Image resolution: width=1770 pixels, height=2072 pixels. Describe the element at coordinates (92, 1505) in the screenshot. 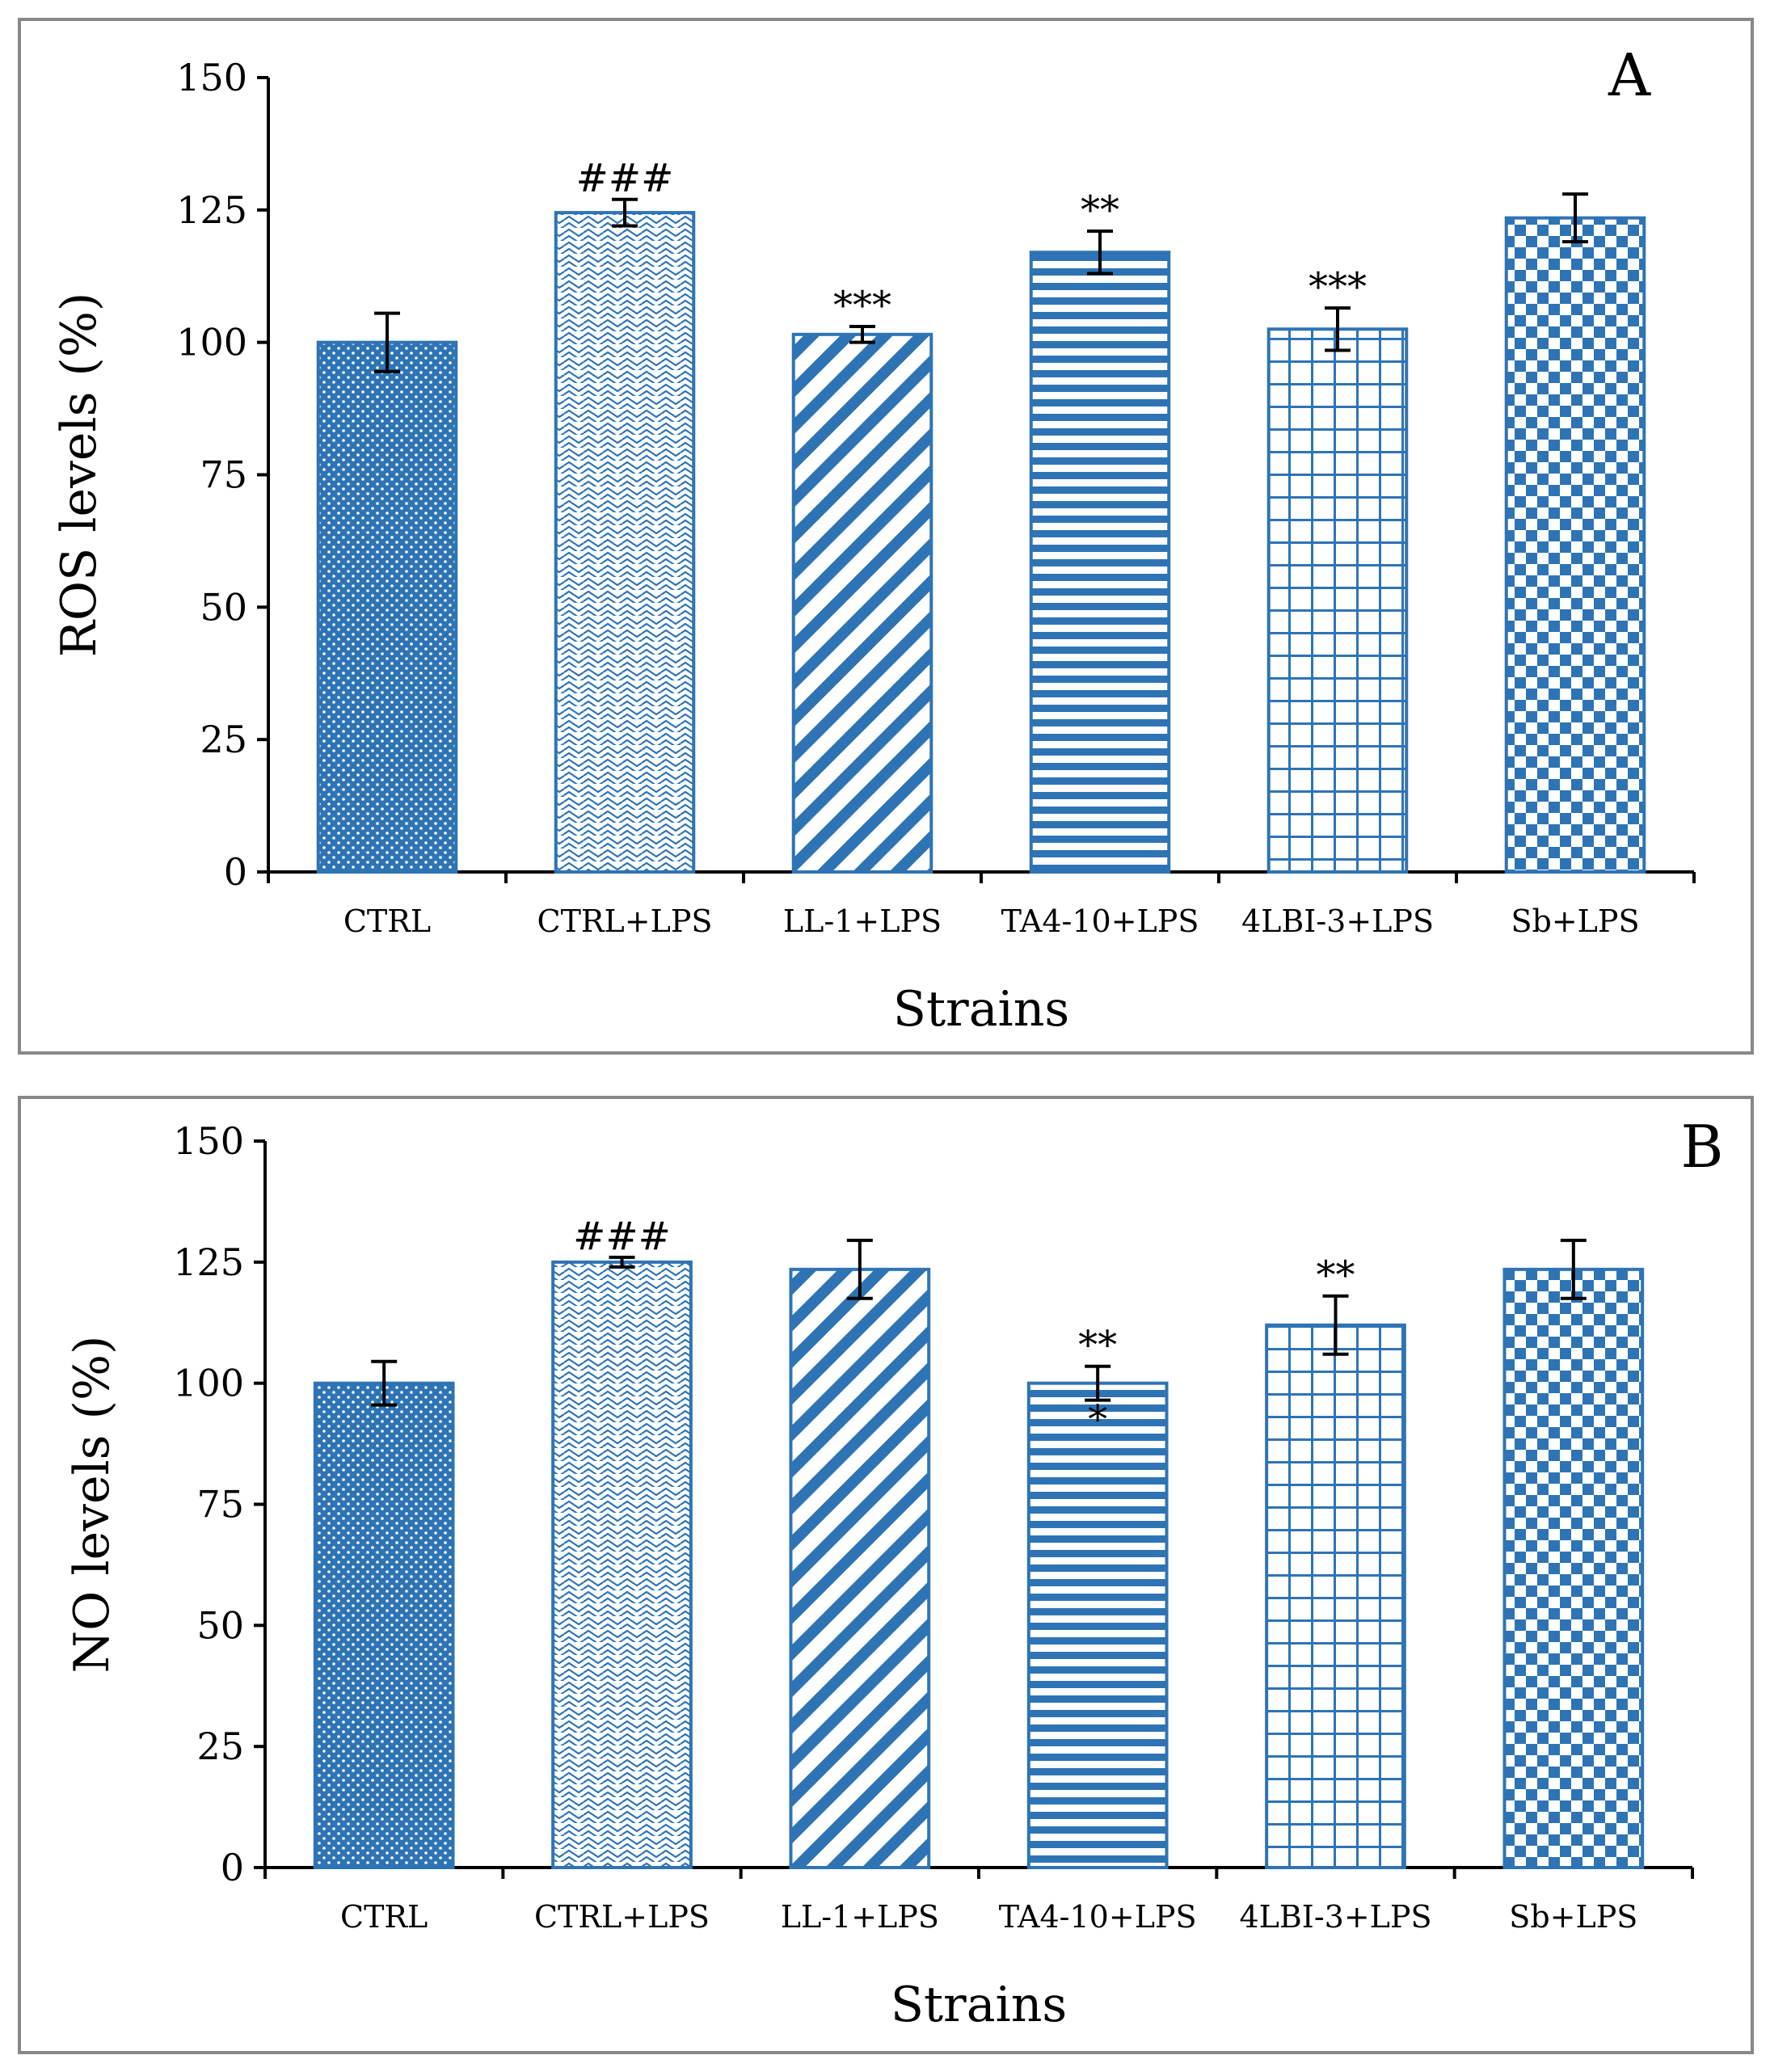

I see `y-axis-title: NO levels (%)` at that location.